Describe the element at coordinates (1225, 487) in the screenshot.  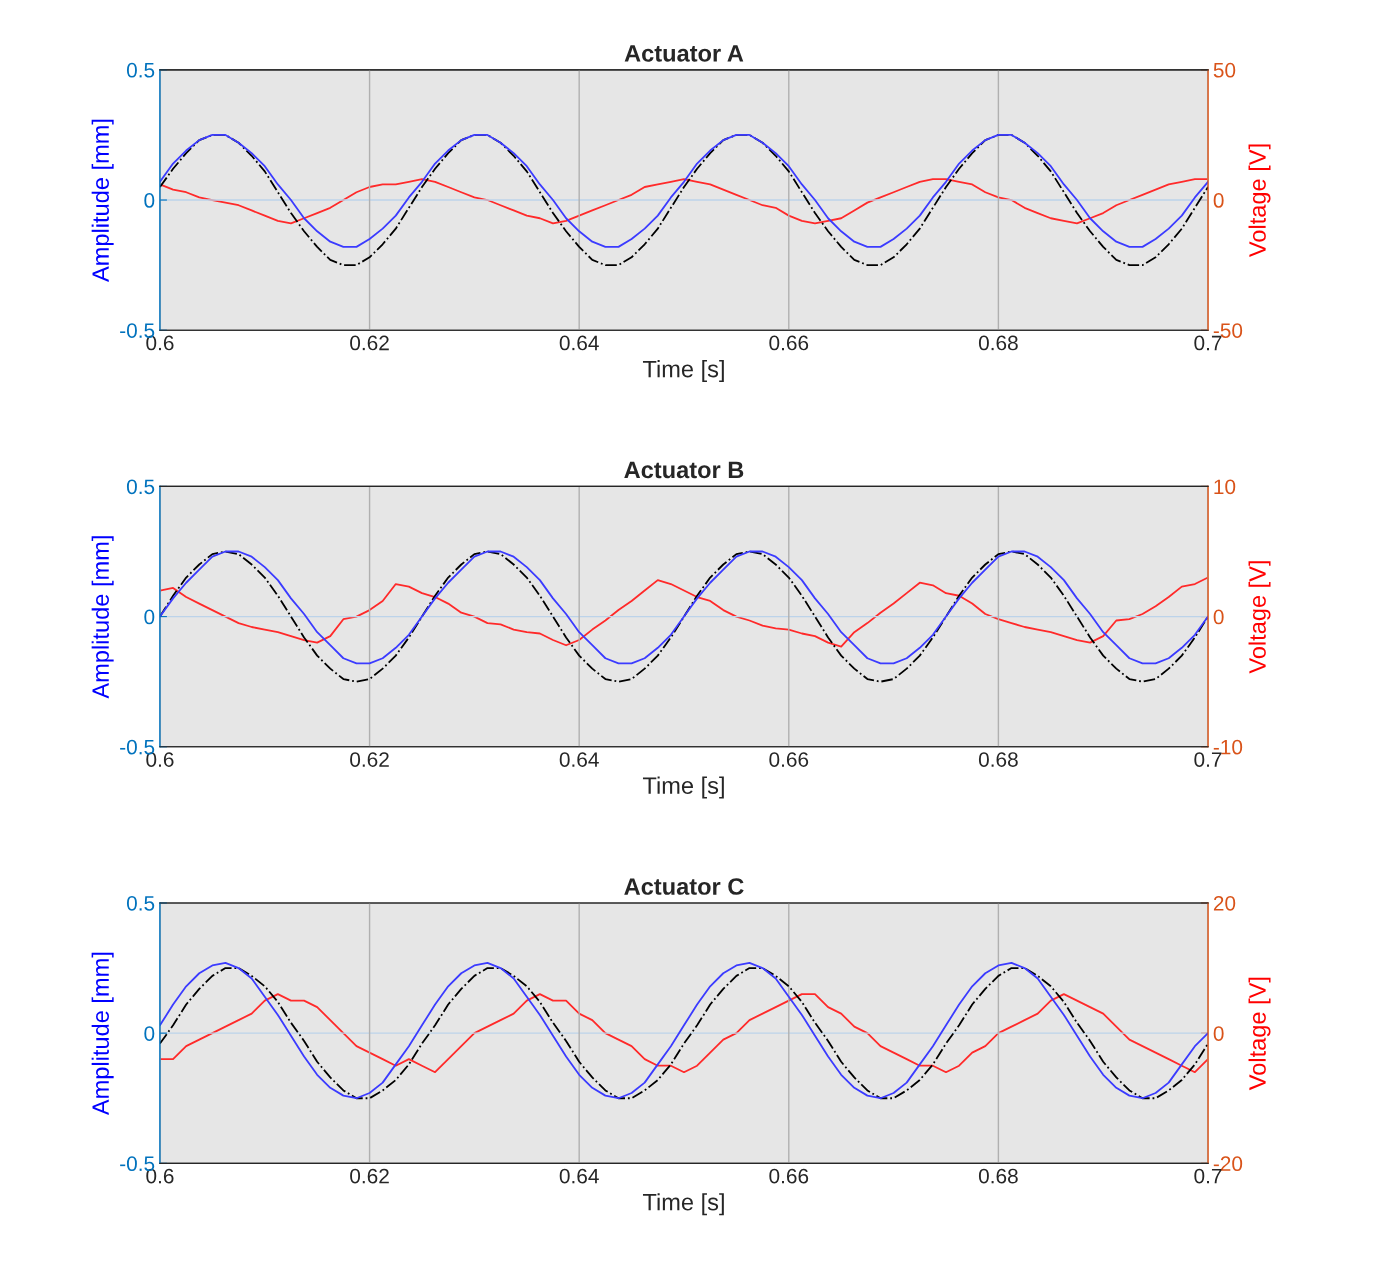
I see `y2-tick-label: 10` at that location.